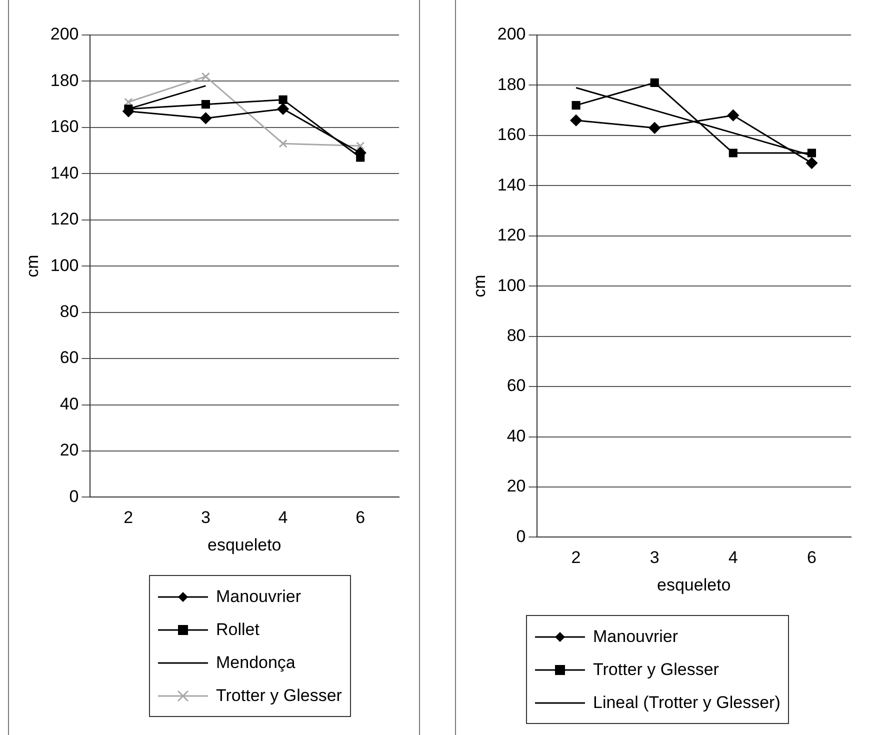  I want to click on legend-label: Mendonça, so click(256, 662).